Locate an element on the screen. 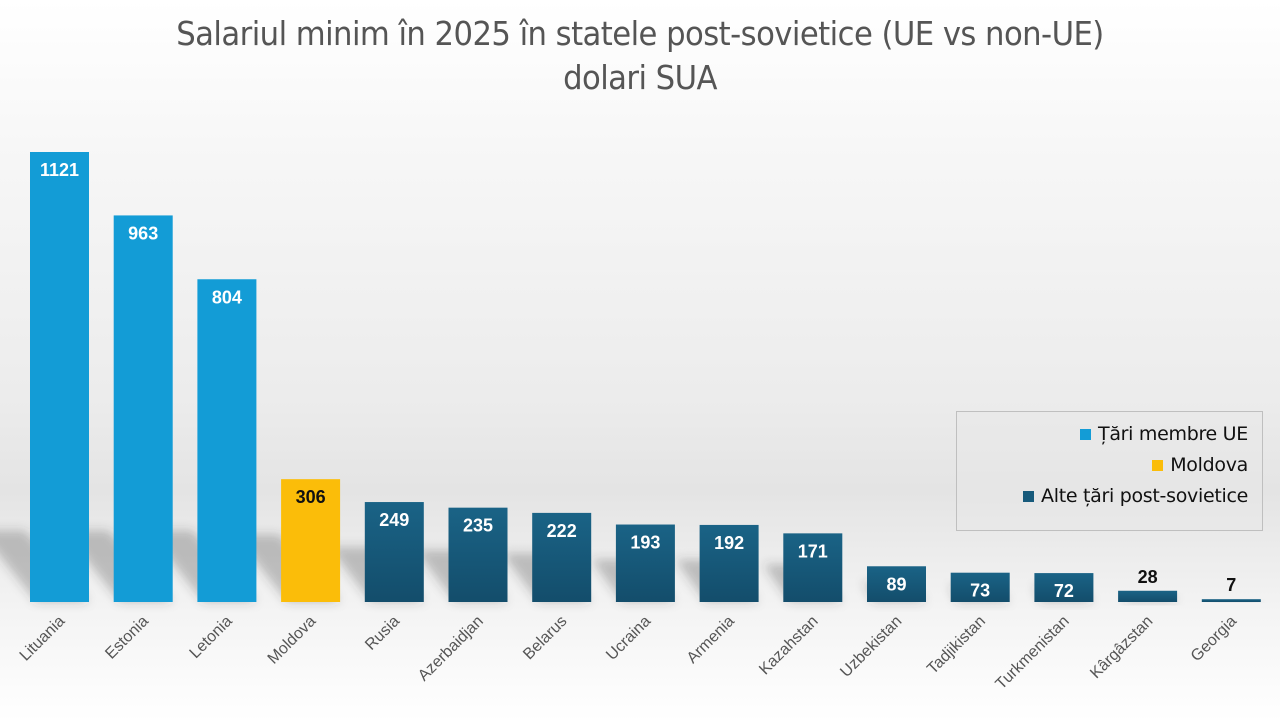 The width and height of the screenshot is (1280, 722). bar-turkmenistan is located at coordinates (1064, 587).